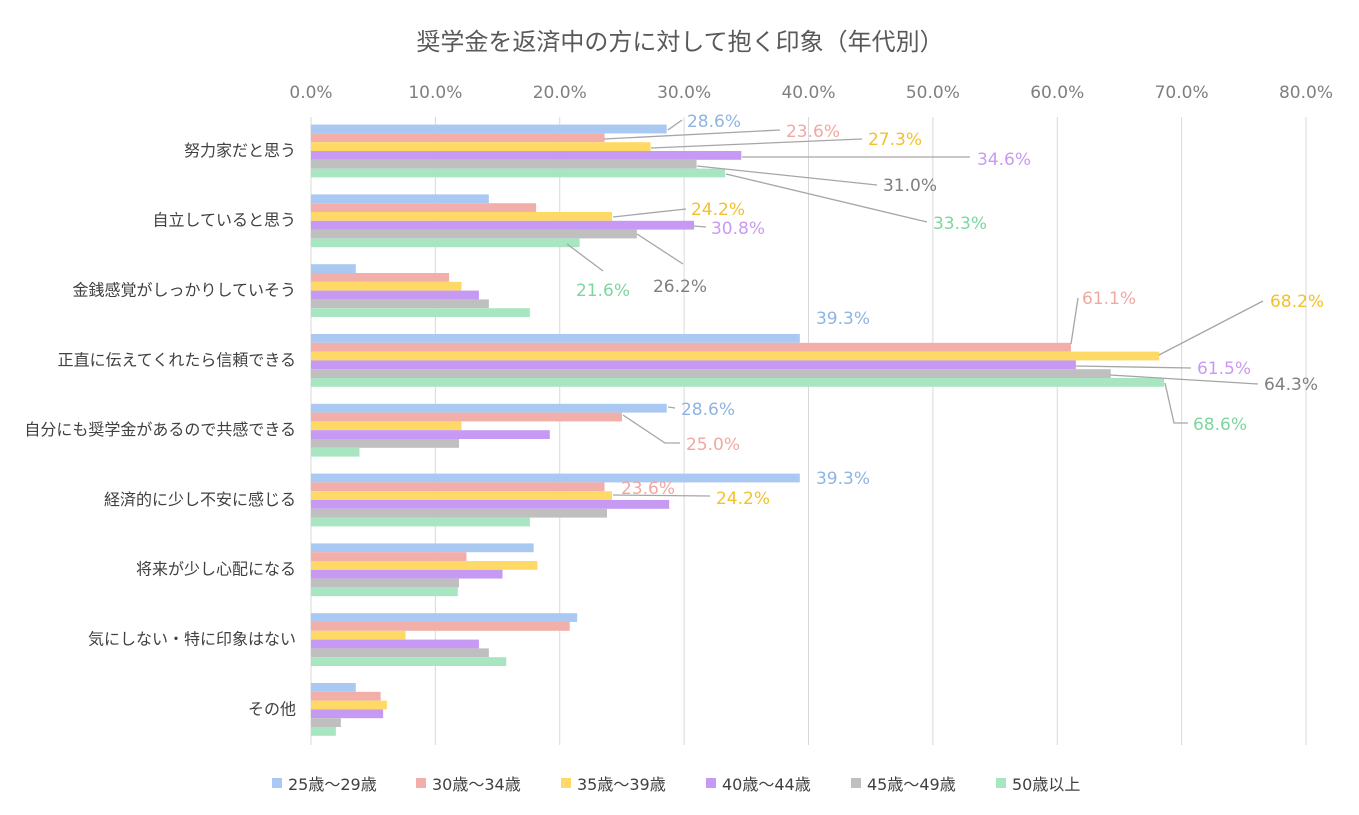 Image resolution: width=1359 pixels, height=815 pixels. Describe the element at coordinates (216, 569) in the screenshot. I see `category-label: 将来が少し心配になる` at that location.